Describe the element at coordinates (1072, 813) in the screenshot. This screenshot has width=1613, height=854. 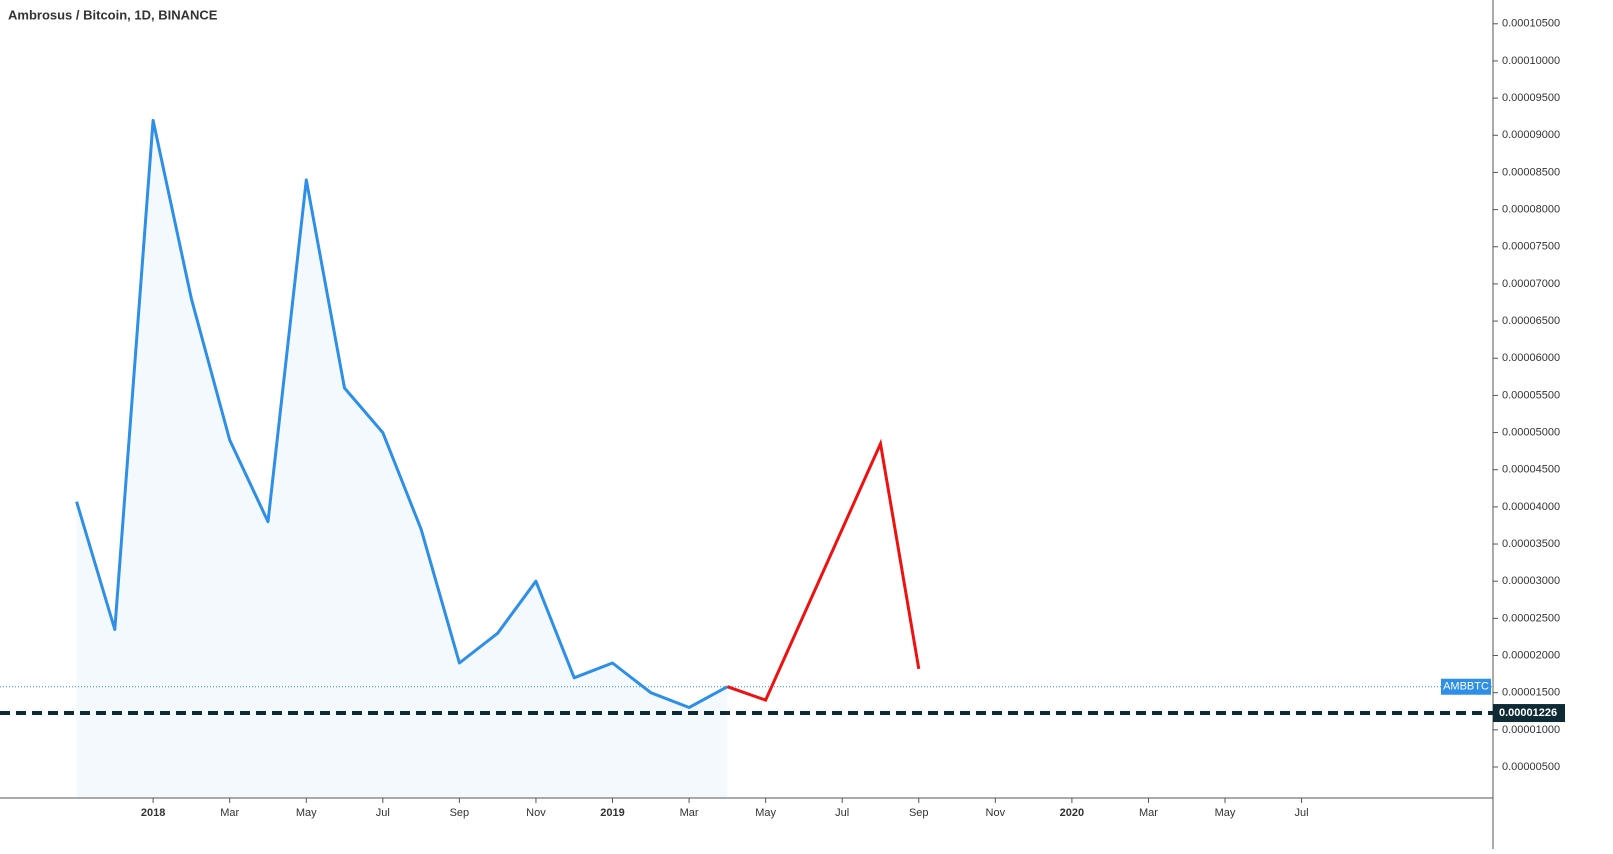
I see `x-tick-label: 2020` at that location.